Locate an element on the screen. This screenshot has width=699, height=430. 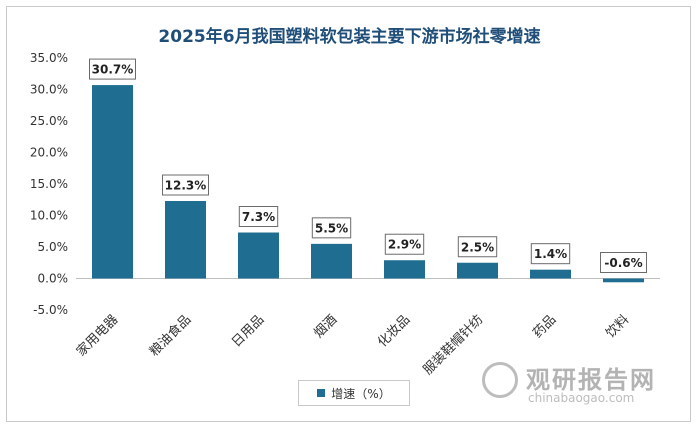
data-label-text: 7.3% is located at coordinates (258, 217).